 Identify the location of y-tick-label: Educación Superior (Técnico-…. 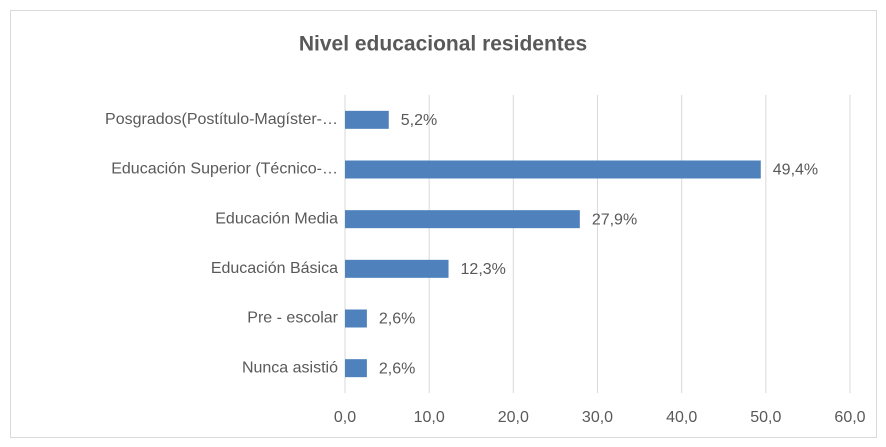
(224, 169).